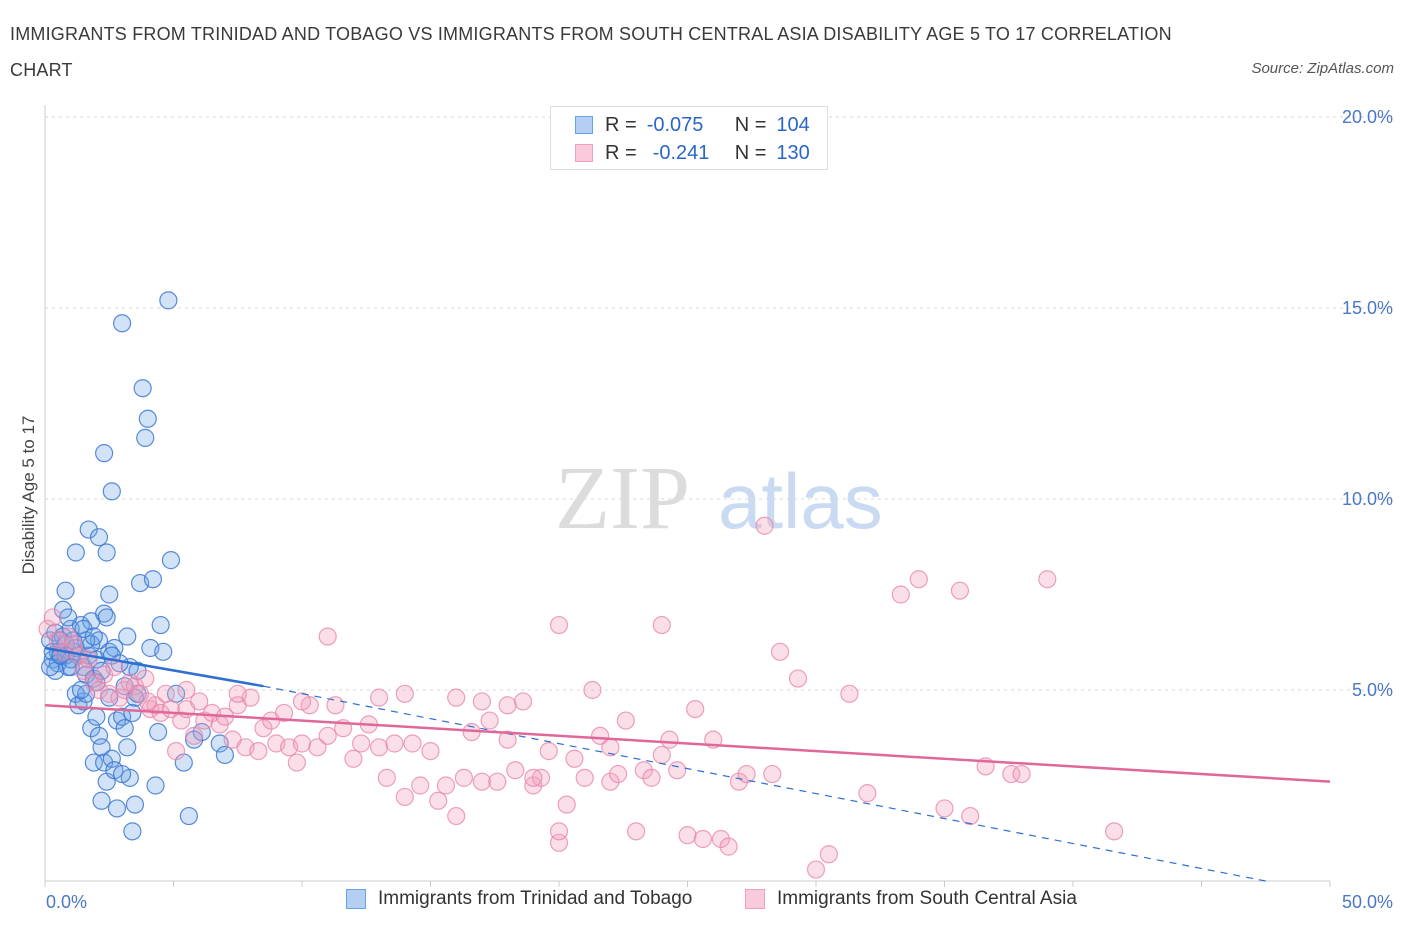 This screenshot has width=1406, height=930. What do you see at coordinates (137, 566) in the screenshot?
I see `series-blue-points` at bounding box center [137, 566].